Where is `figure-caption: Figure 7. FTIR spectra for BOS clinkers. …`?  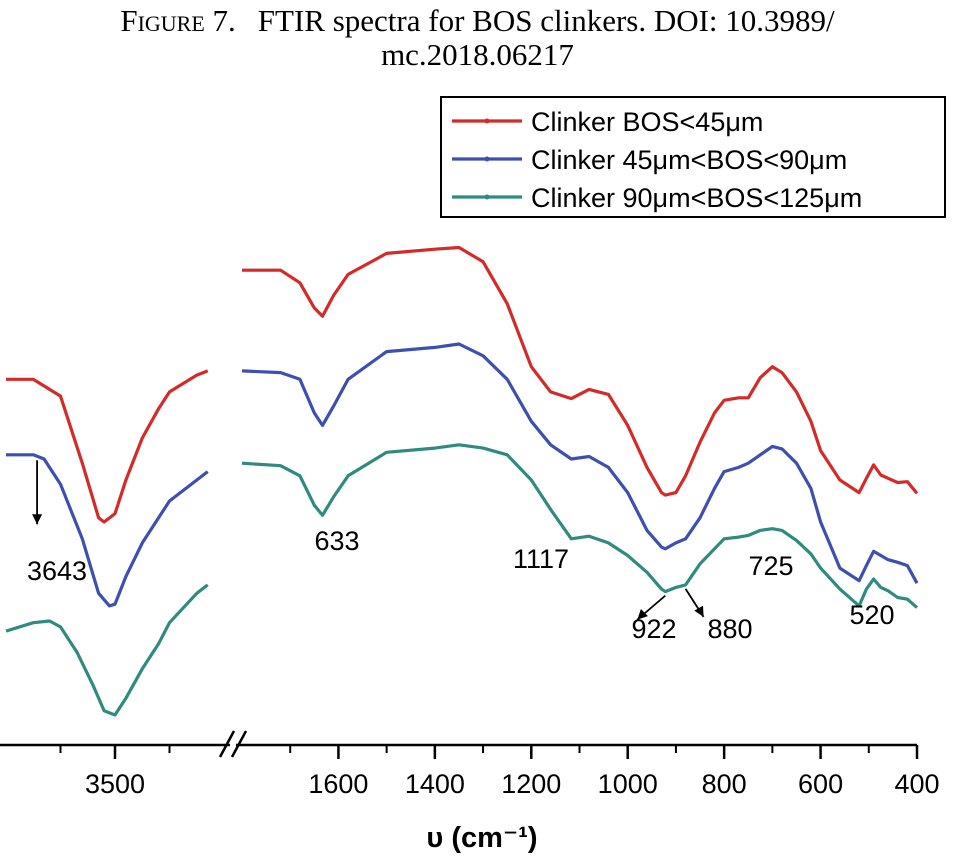
figure-caption: Figure 7. FTIR spectra for BOS clinkers. … is located at coordinates (477, 38).